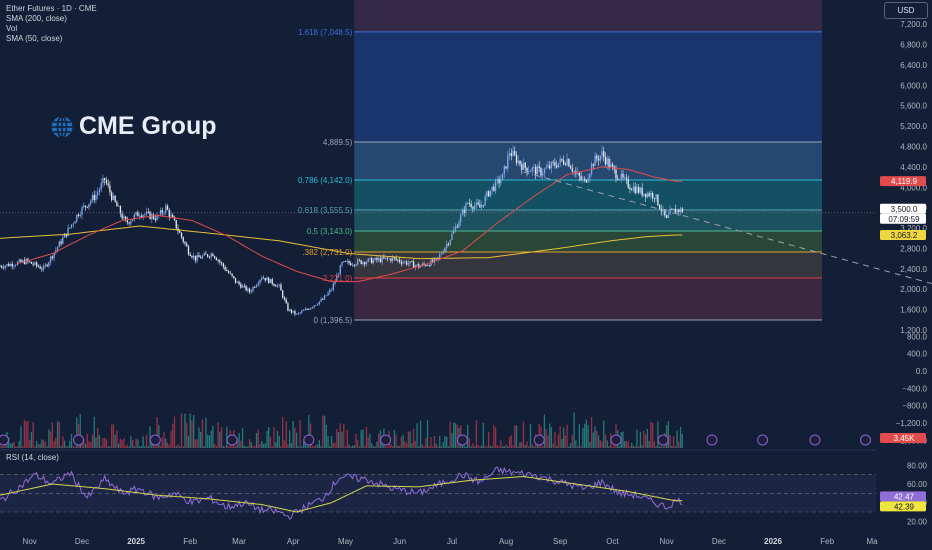  I want to click on time-tick-label: Feb, so click(827, 541).